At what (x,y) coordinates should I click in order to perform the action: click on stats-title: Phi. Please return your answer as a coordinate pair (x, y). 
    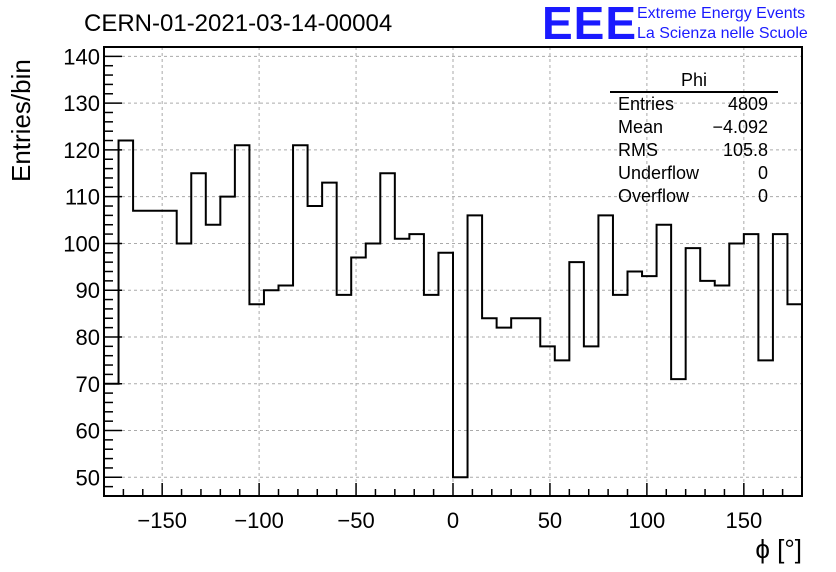
    Looking at the image, I should click on (694, 81).